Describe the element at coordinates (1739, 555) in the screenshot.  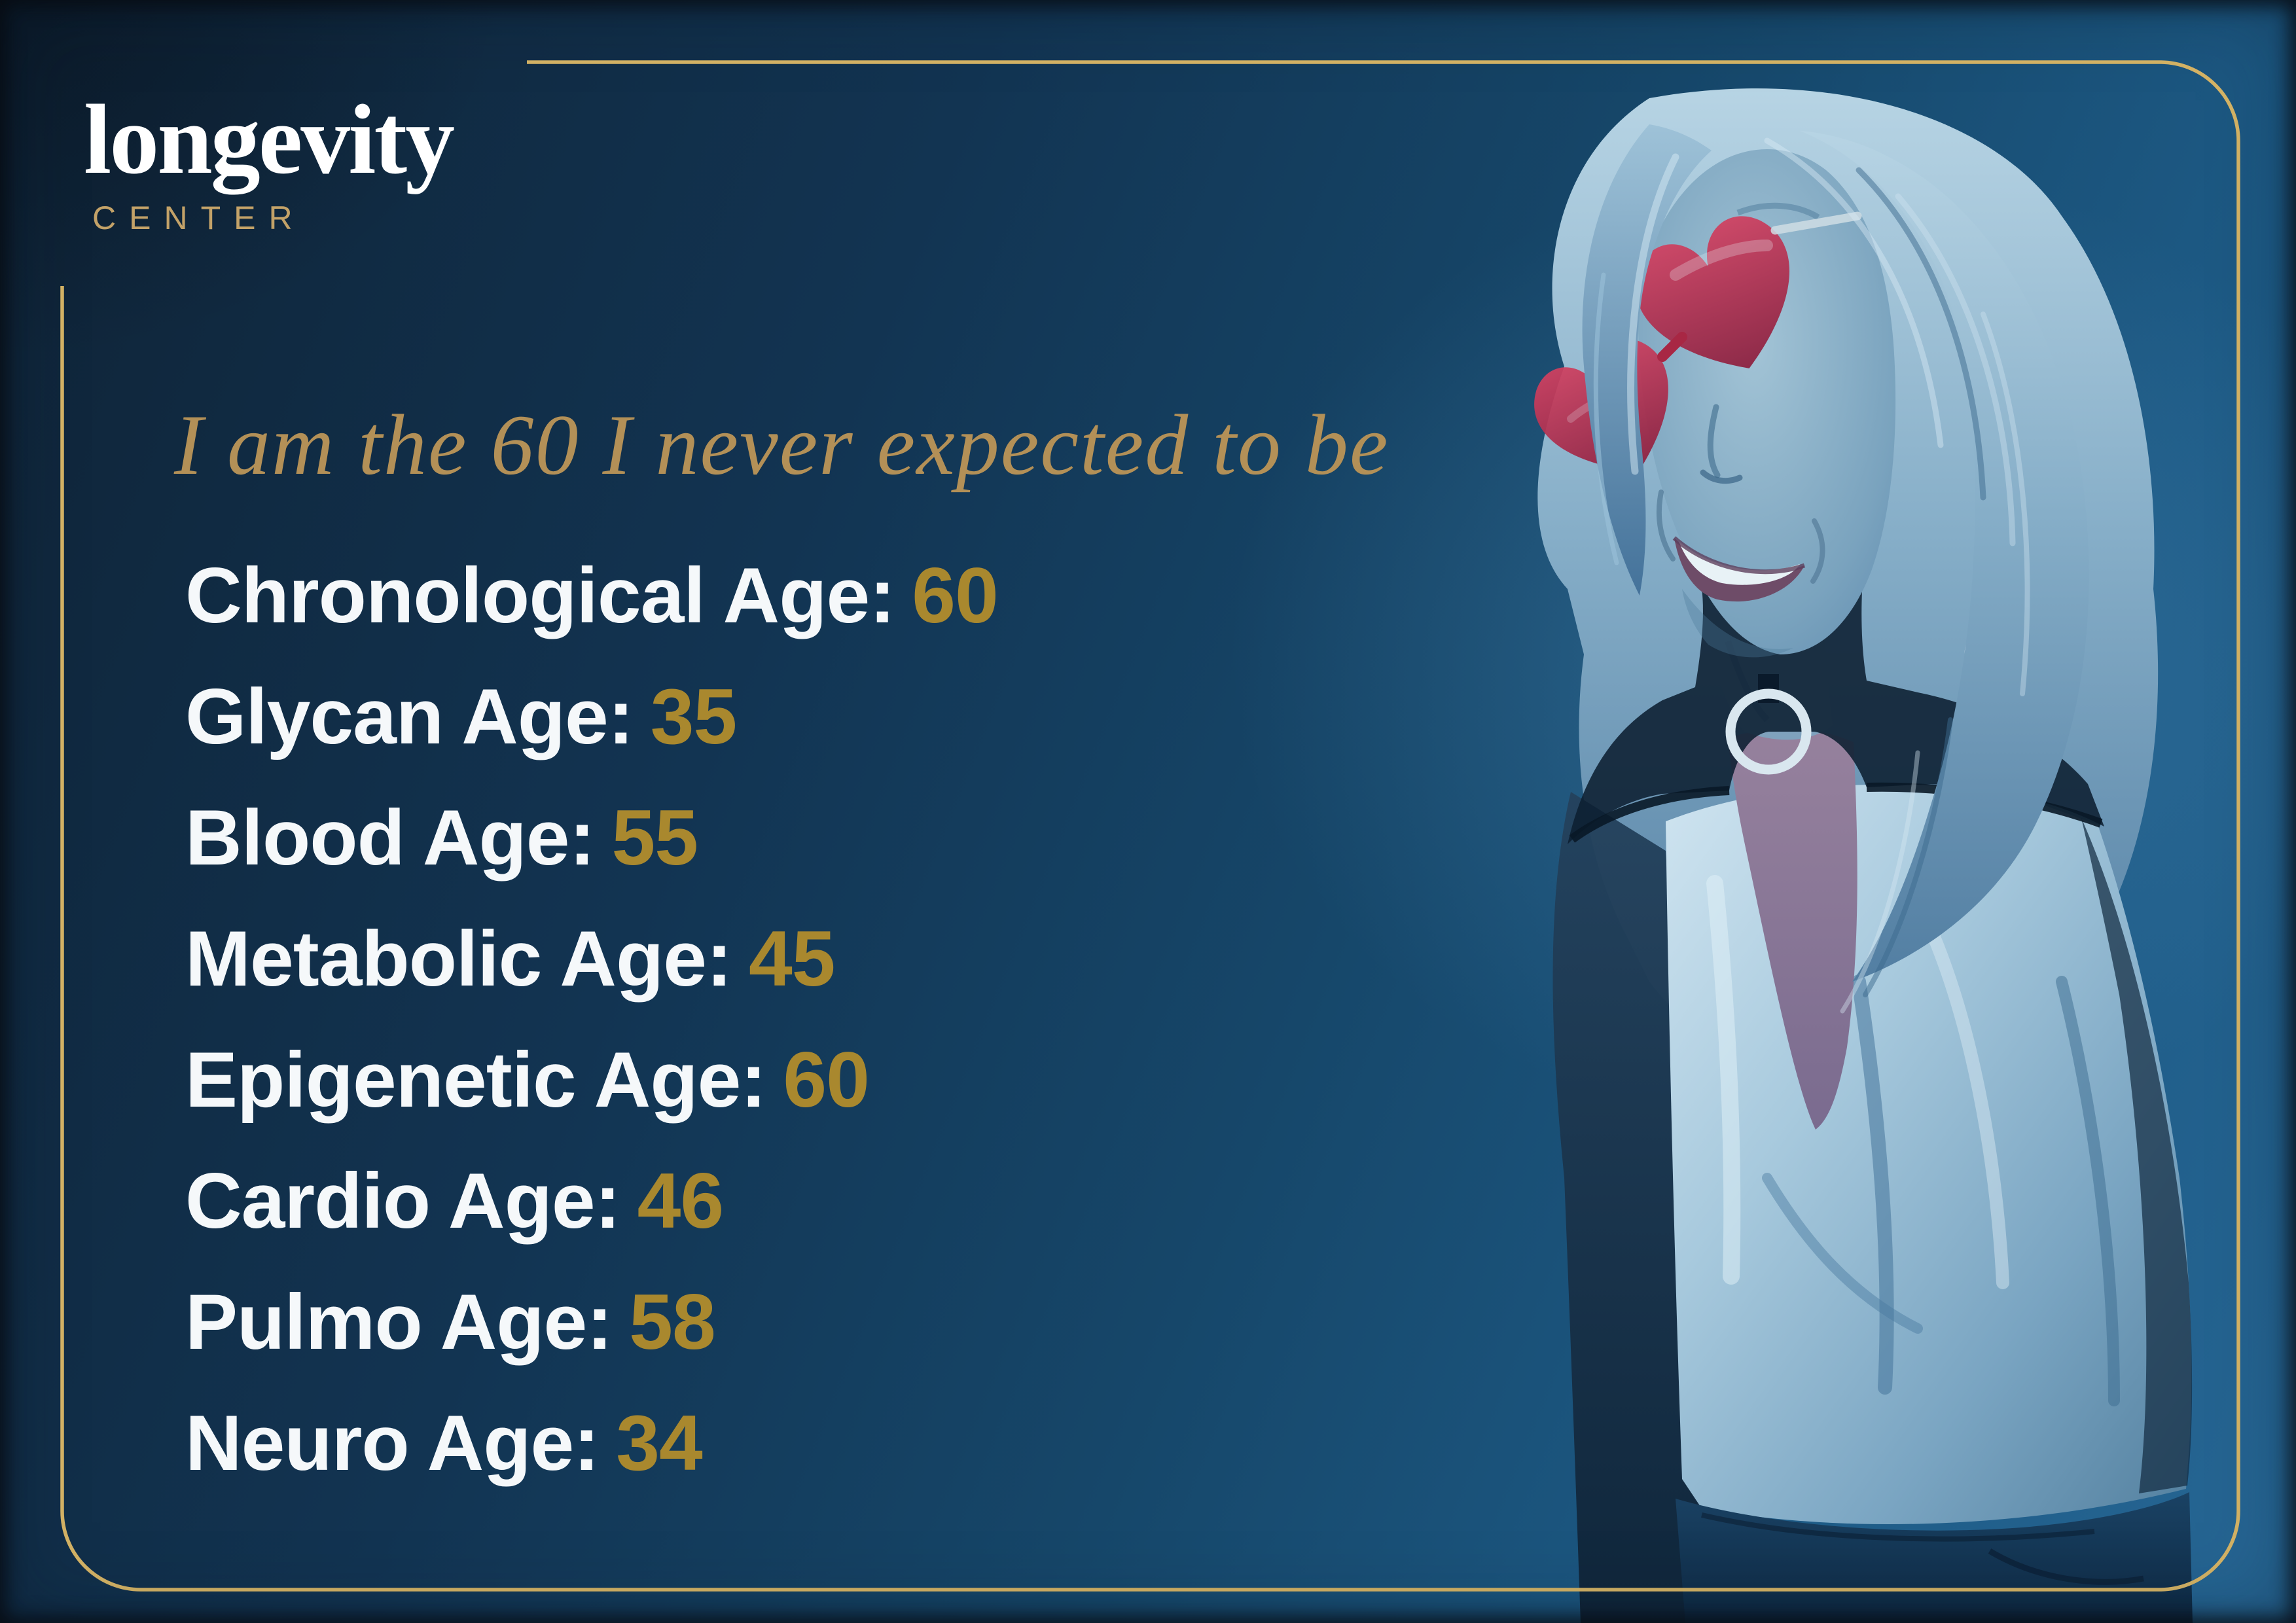
I see `upper-lip` at that location.